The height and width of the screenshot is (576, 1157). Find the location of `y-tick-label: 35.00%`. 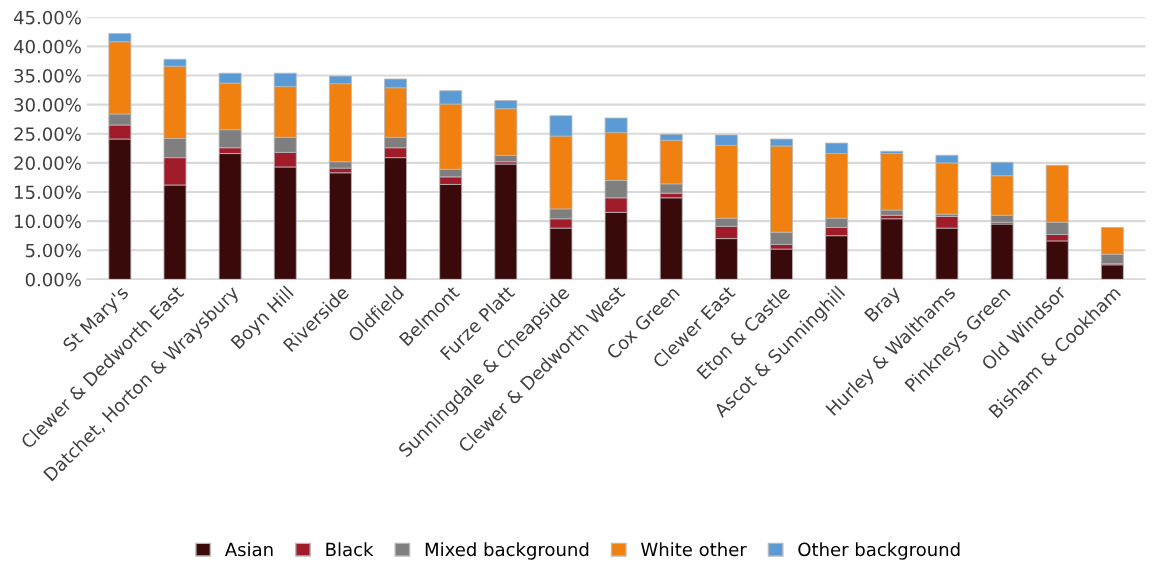

y-tick-label: 35.00% is located at coordinates (47, 75).